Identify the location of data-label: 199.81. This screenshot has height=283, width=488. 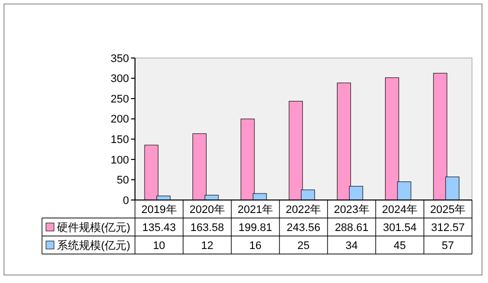
(255, 228).